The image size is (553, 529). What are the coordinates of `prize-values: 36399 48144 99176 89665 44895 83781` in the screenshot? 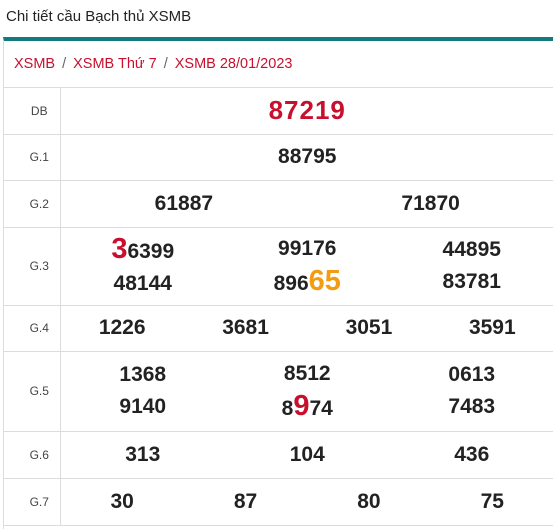 It's located at (306, 266).